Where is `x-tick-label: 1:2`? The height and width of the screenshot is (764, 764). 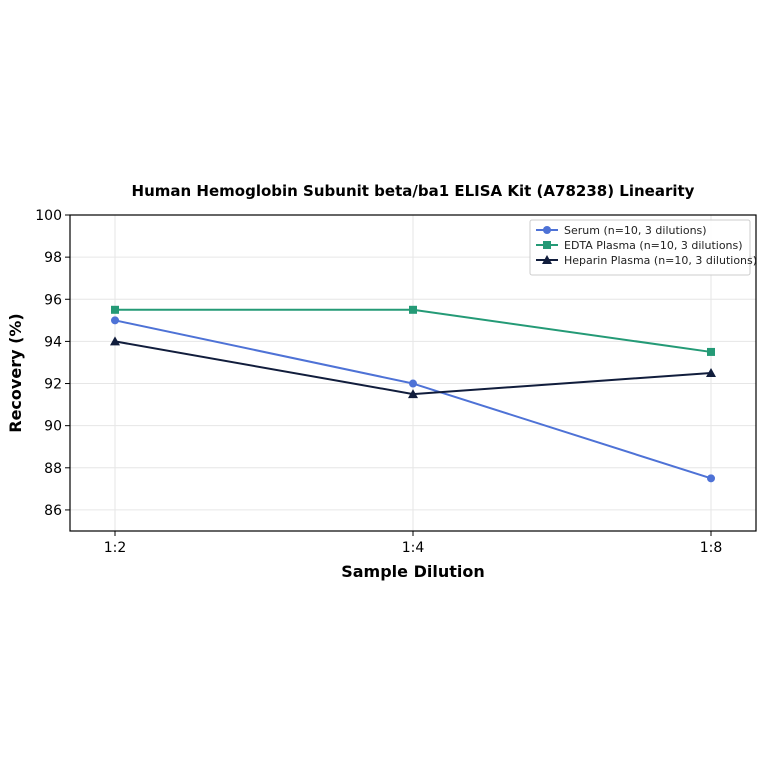
x-tick-label: 1:2 is located at coordinates (115, 548).